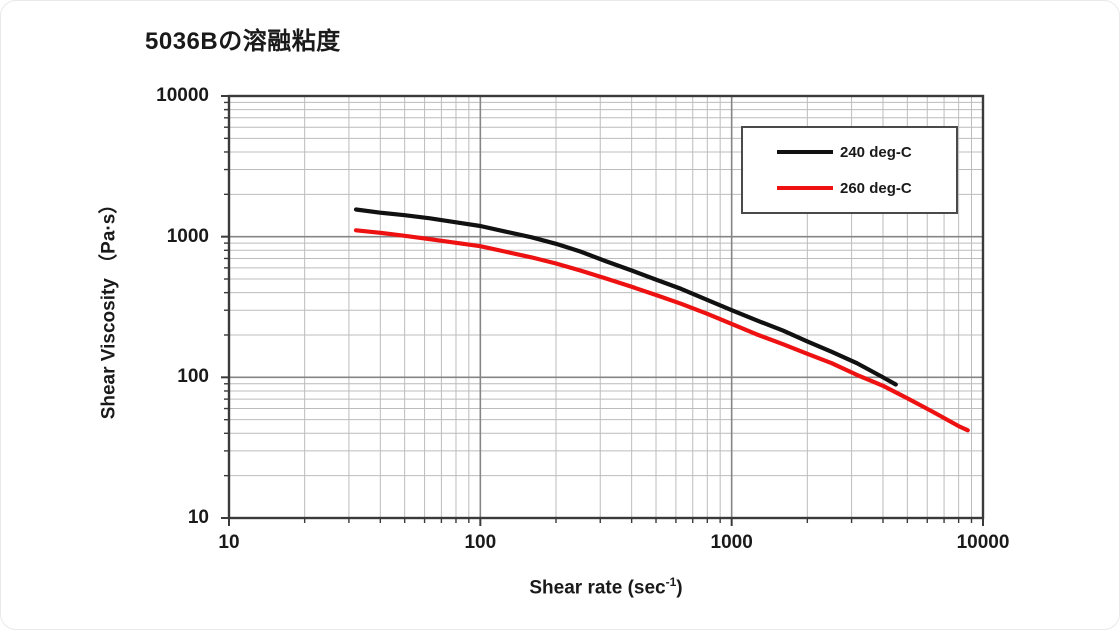 The image size is (1120, 630). What do you see at coordinates (229, 542) in the screenshot?
I see `x-tick-label-10: 10` at bounding box center [229, 542].